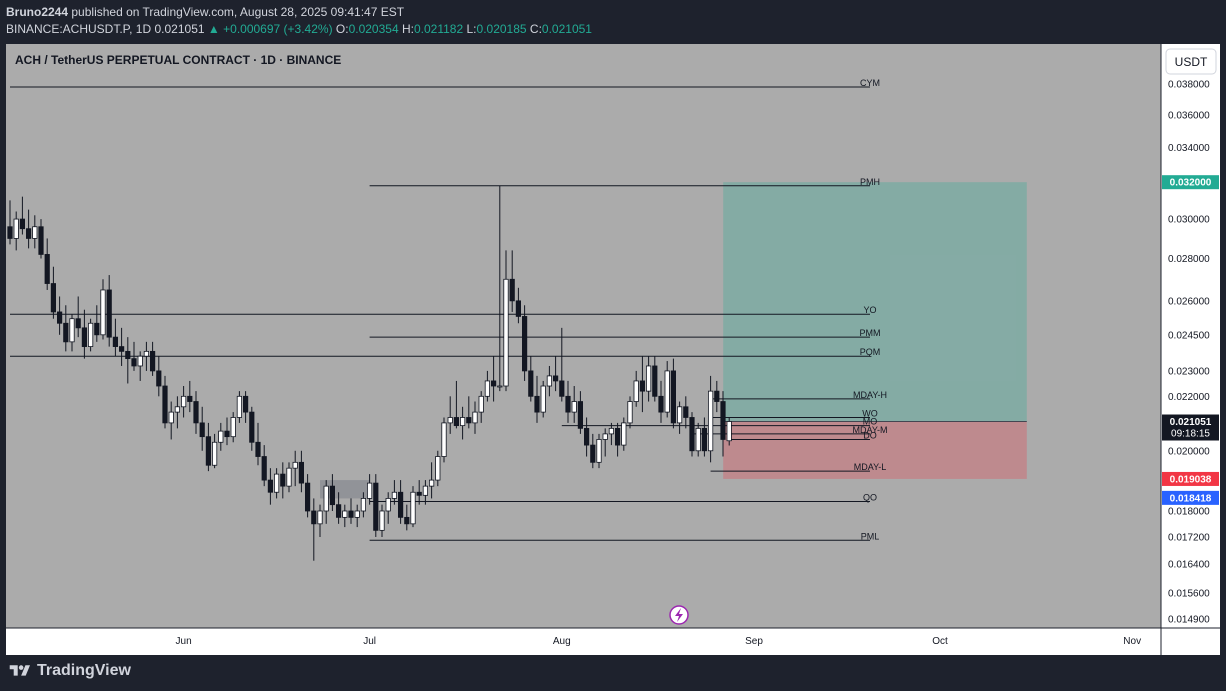 This screenshot has height=691, width=1226. I want to click on level-label-yo: YO, so click(869, 310).